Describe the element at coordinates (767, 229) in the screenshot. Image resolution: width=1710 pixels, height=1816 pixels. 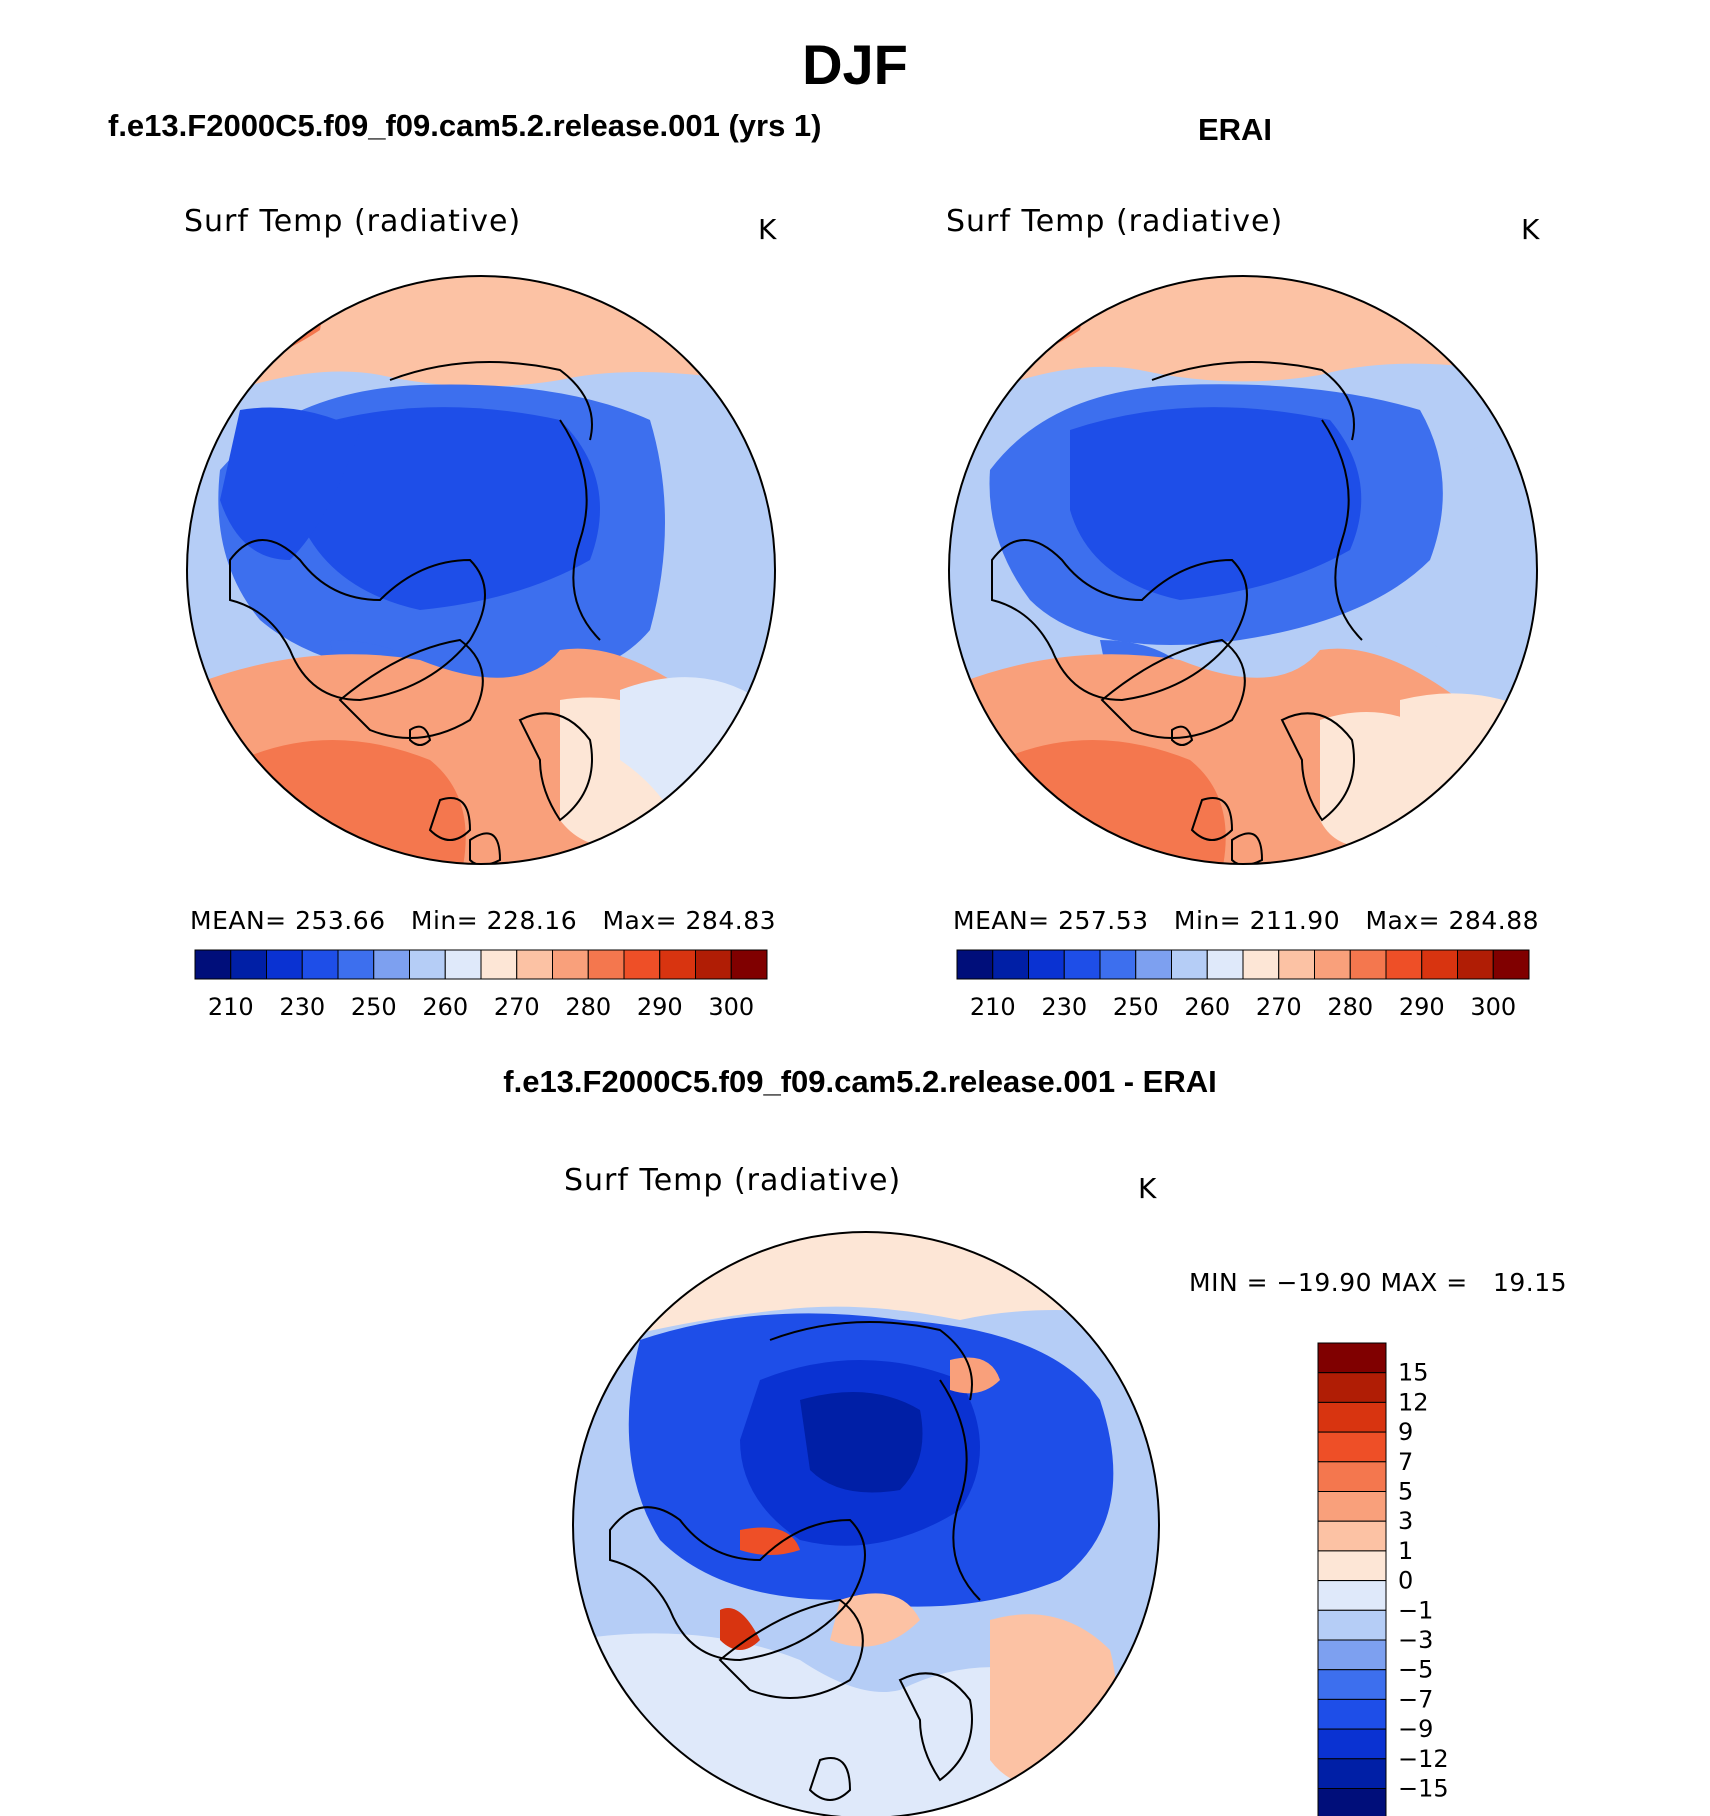
I see `model-units-label: K` at that location.